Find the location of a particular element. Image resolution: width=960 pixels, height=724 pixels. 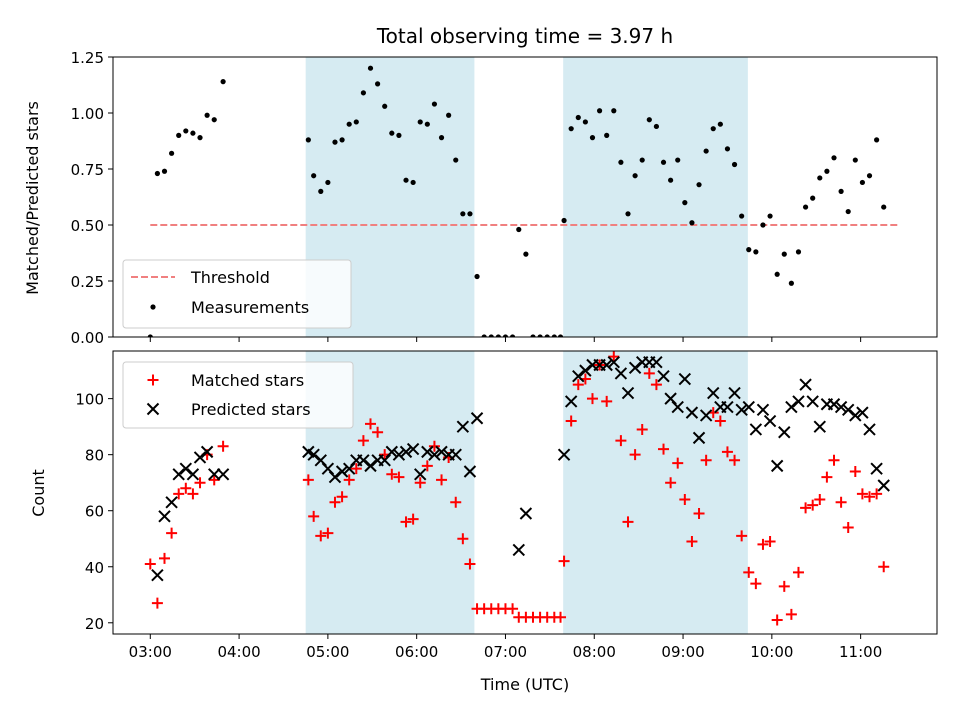

y-tick-label: 40 is located at coordinates (94, 568).